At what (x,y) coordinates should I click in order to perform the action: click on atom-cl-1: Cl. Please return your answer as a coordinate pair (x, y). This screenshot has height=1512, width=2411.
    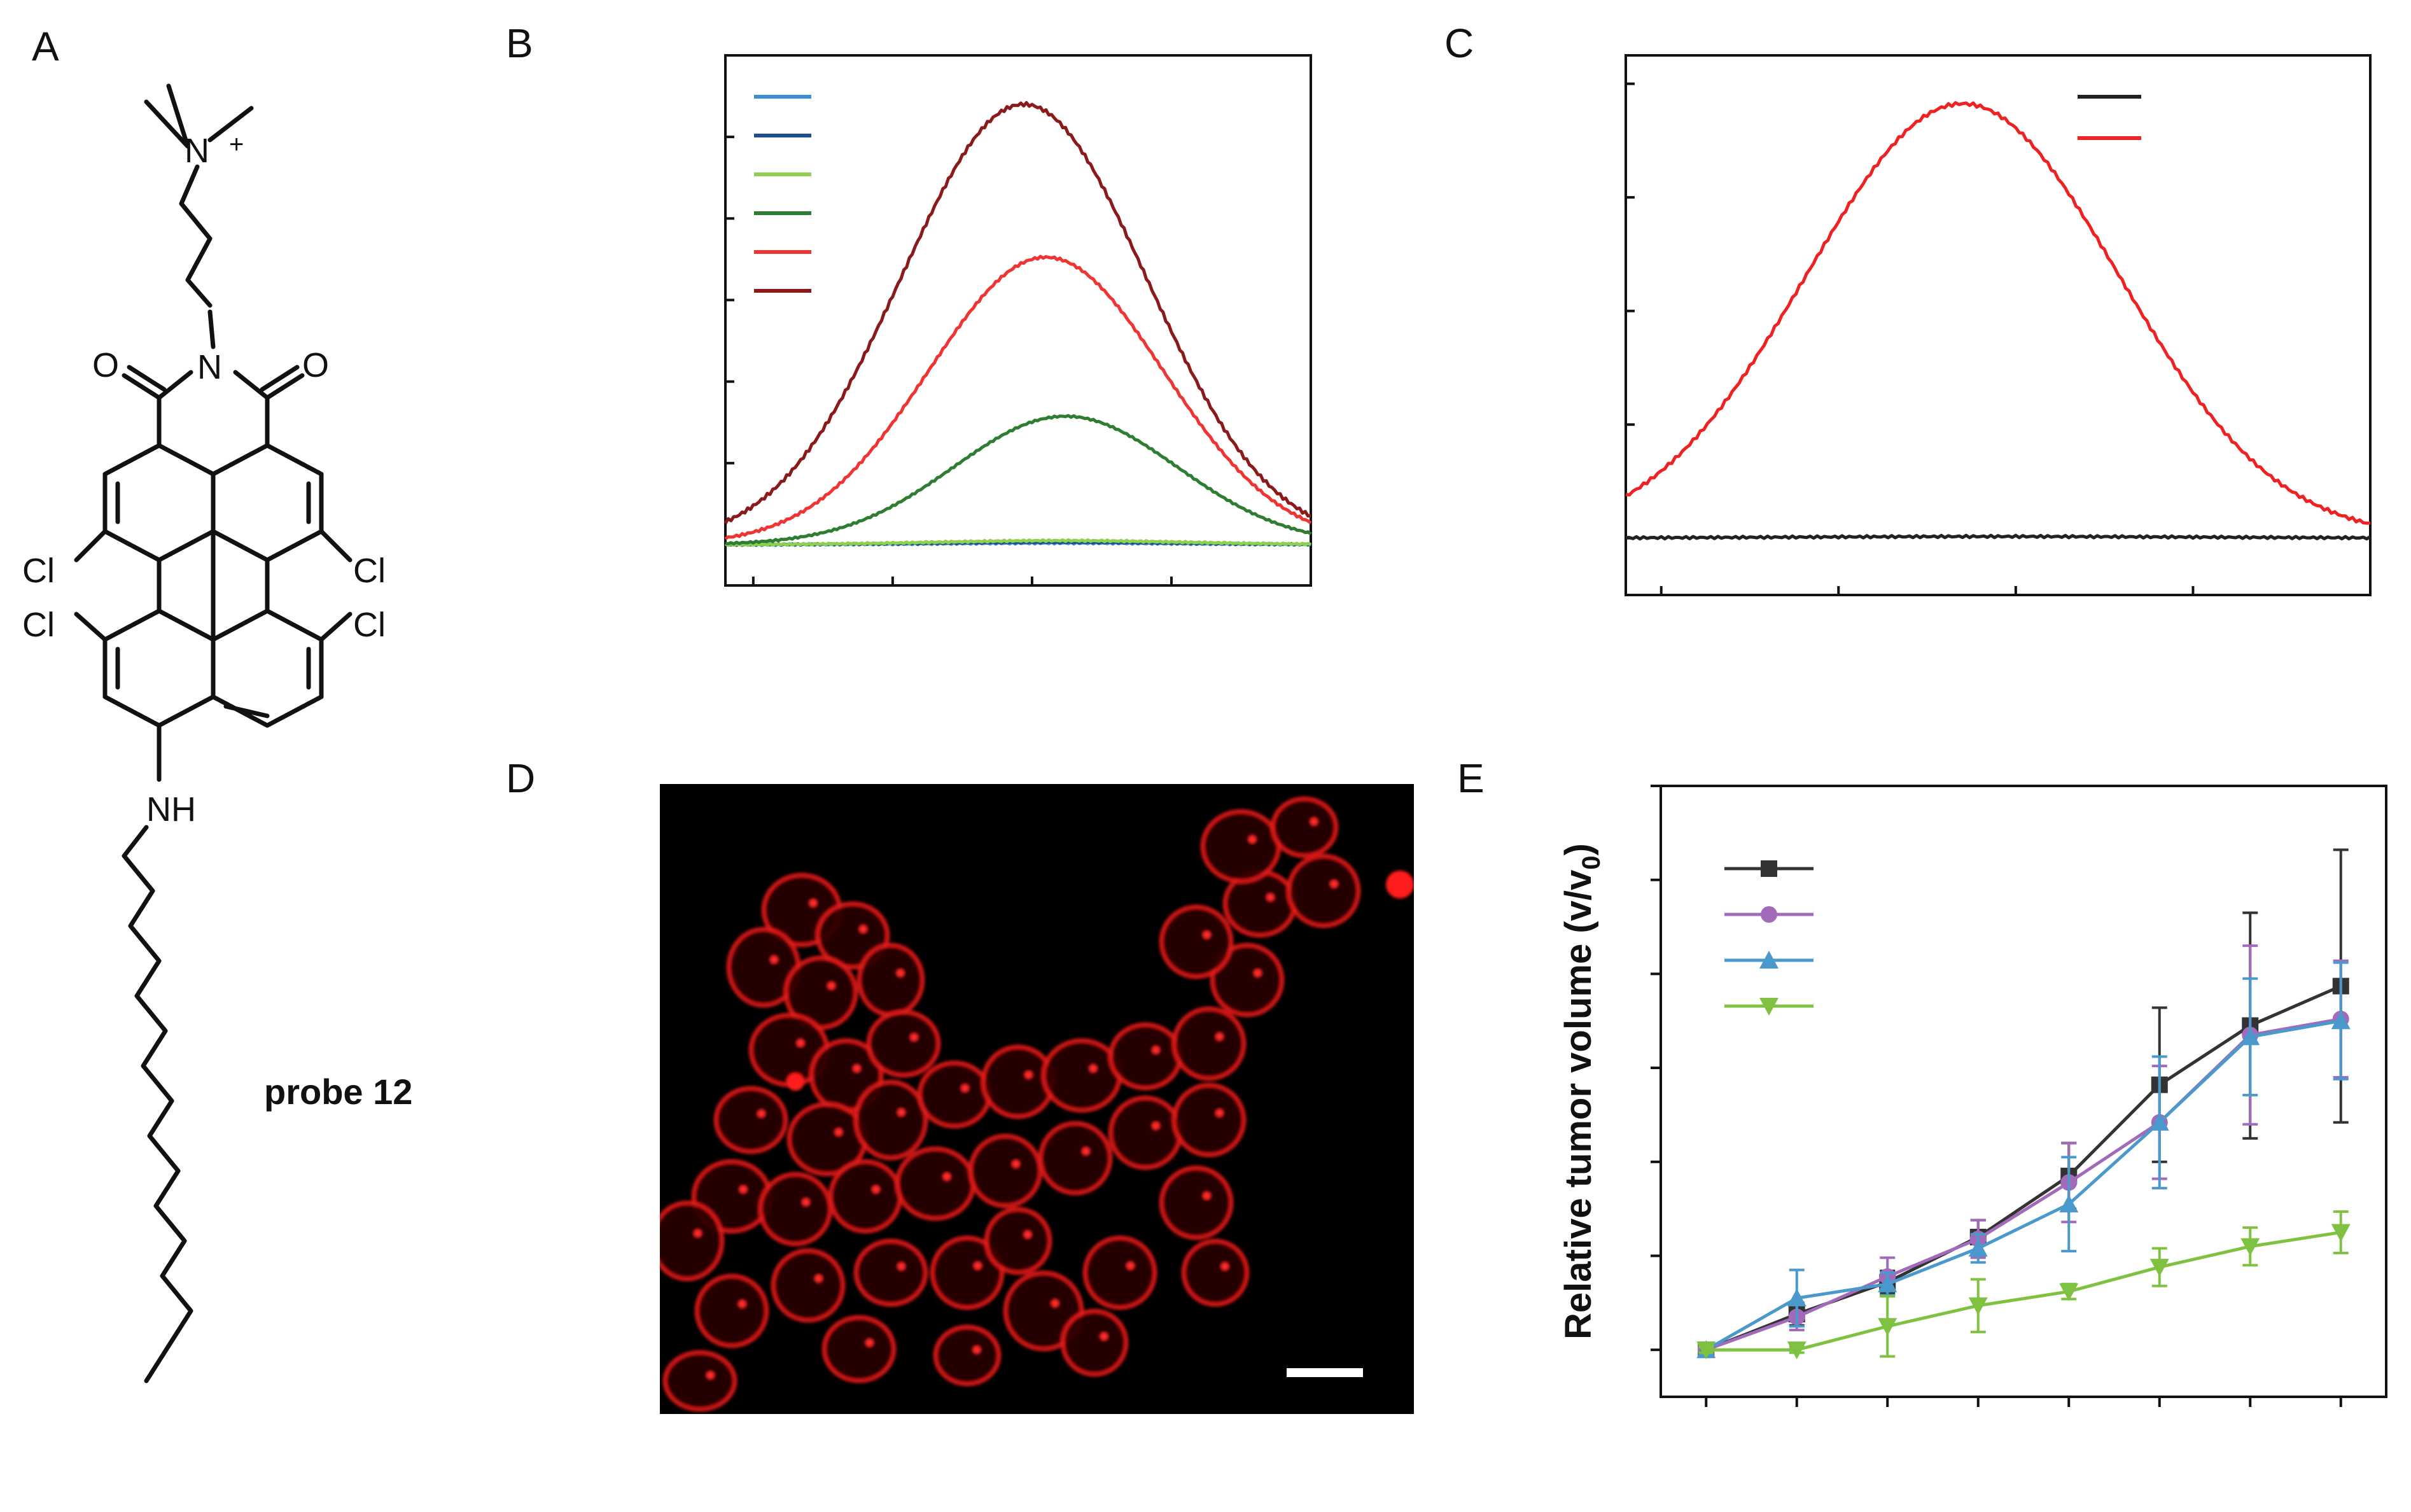
    Looking at the image, I should click on (38, 571).